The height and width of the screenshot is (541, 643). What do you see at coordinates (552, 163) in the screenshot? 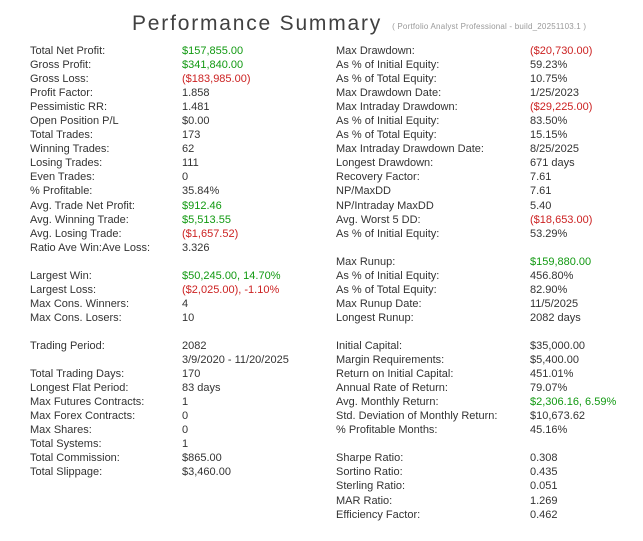
I see `stat-value-right: 671 days` at bounding box center [552, 163].